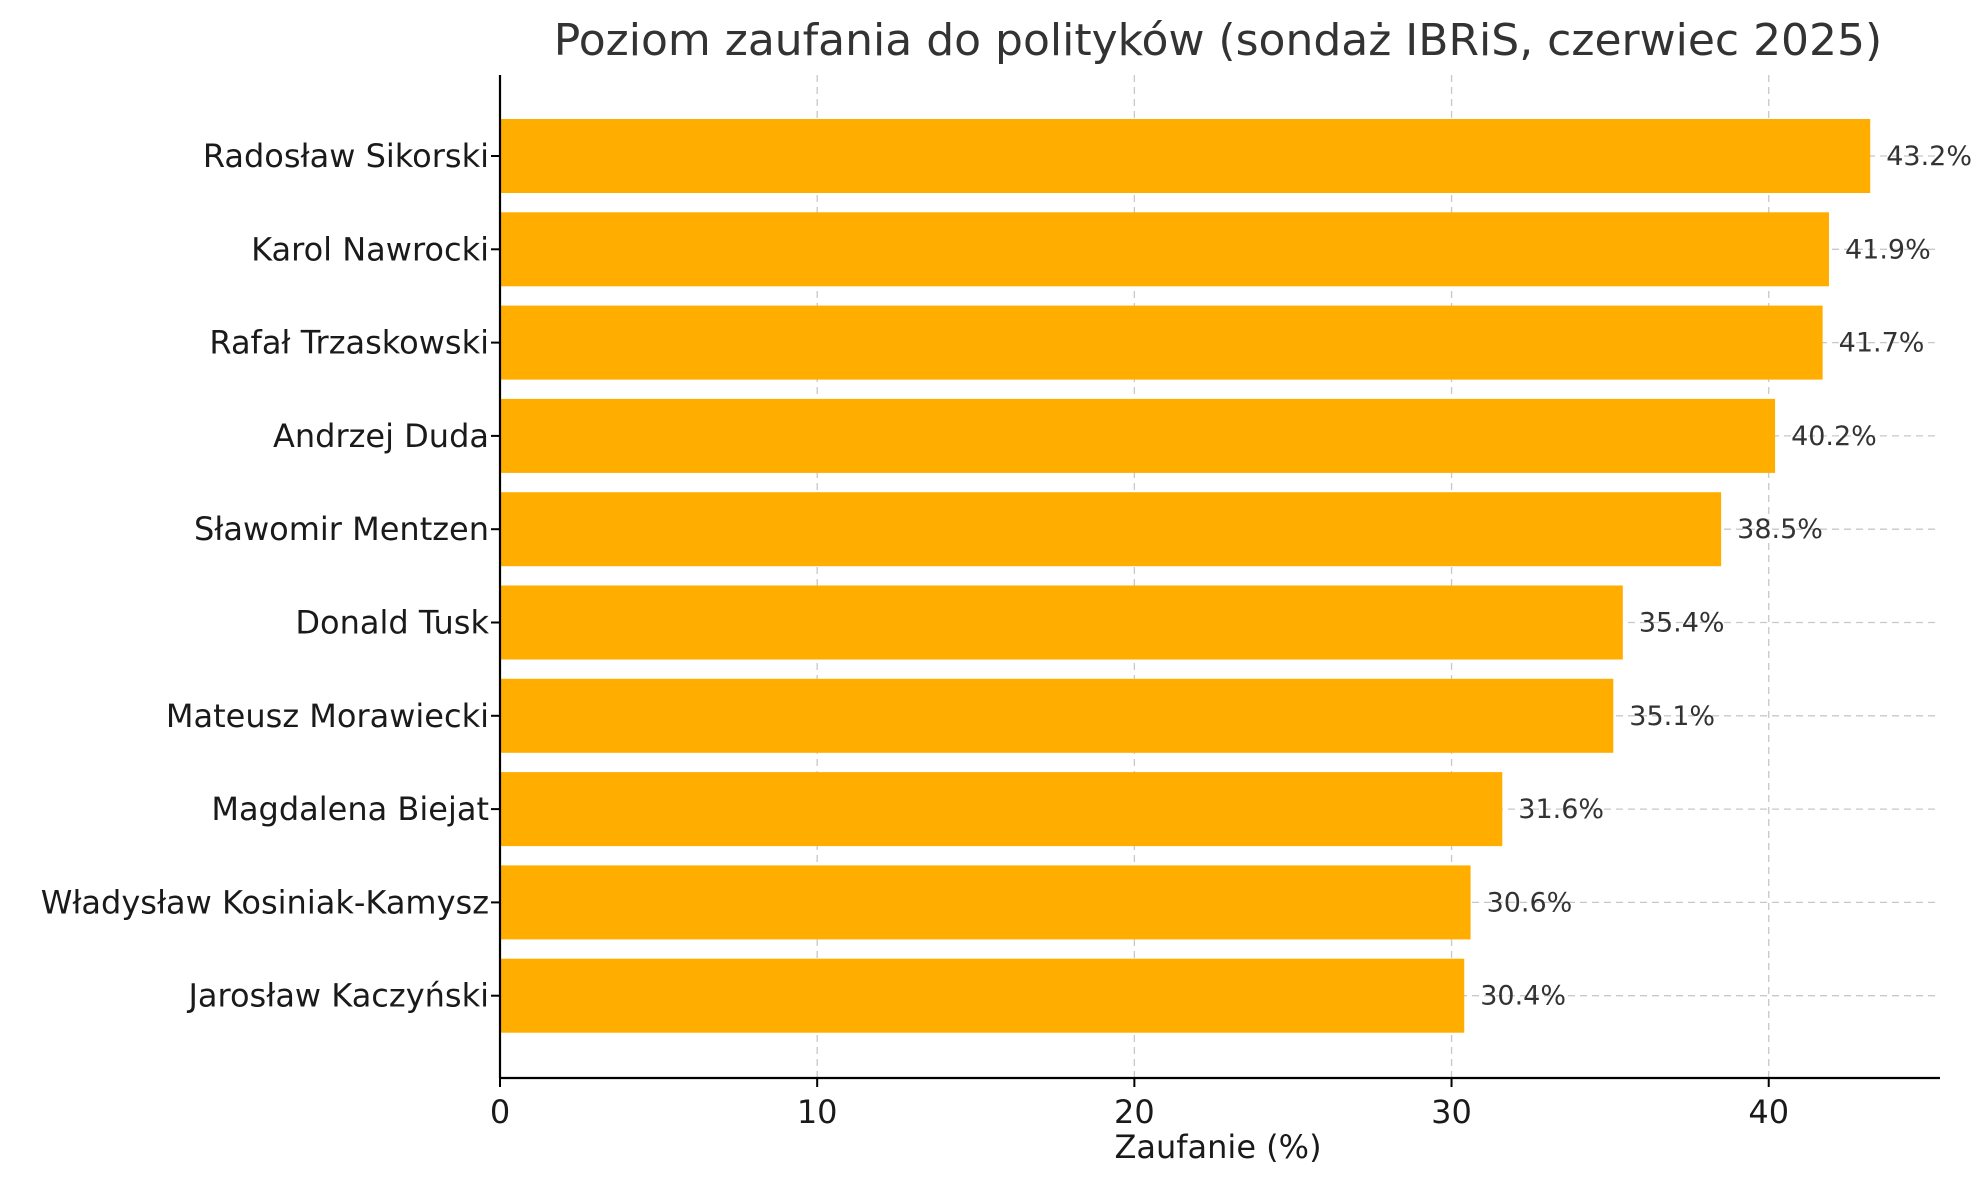 The height and width of the screenshot is (1184, 1984). What do you see at coordinates (327, 716) in the screenshot?
I see `category-label: Mateusz Morawiecki` at bounding box center [327, 716].